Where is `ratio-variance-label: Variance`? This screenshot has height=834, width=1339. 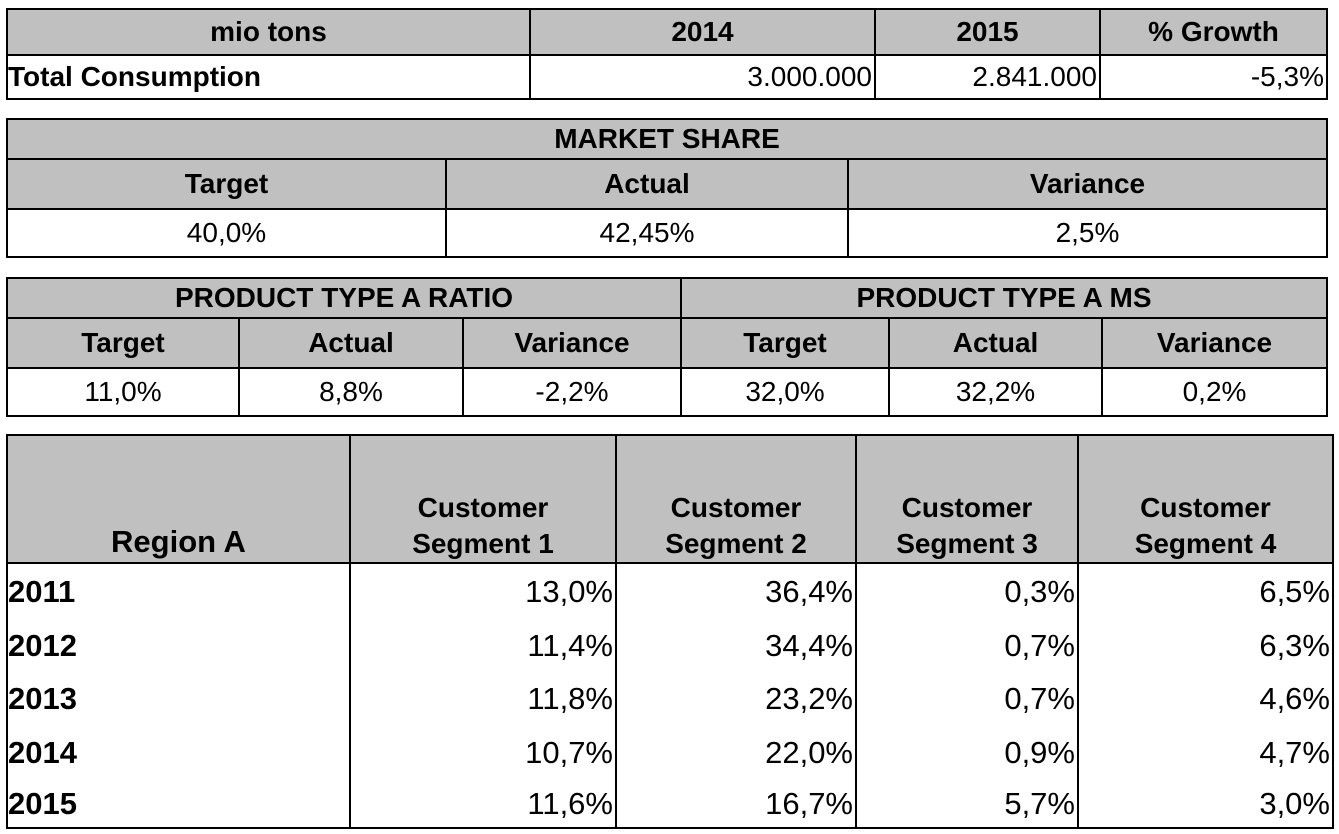
ratio-variance-label: Variance is located at coordinates (572, 343).